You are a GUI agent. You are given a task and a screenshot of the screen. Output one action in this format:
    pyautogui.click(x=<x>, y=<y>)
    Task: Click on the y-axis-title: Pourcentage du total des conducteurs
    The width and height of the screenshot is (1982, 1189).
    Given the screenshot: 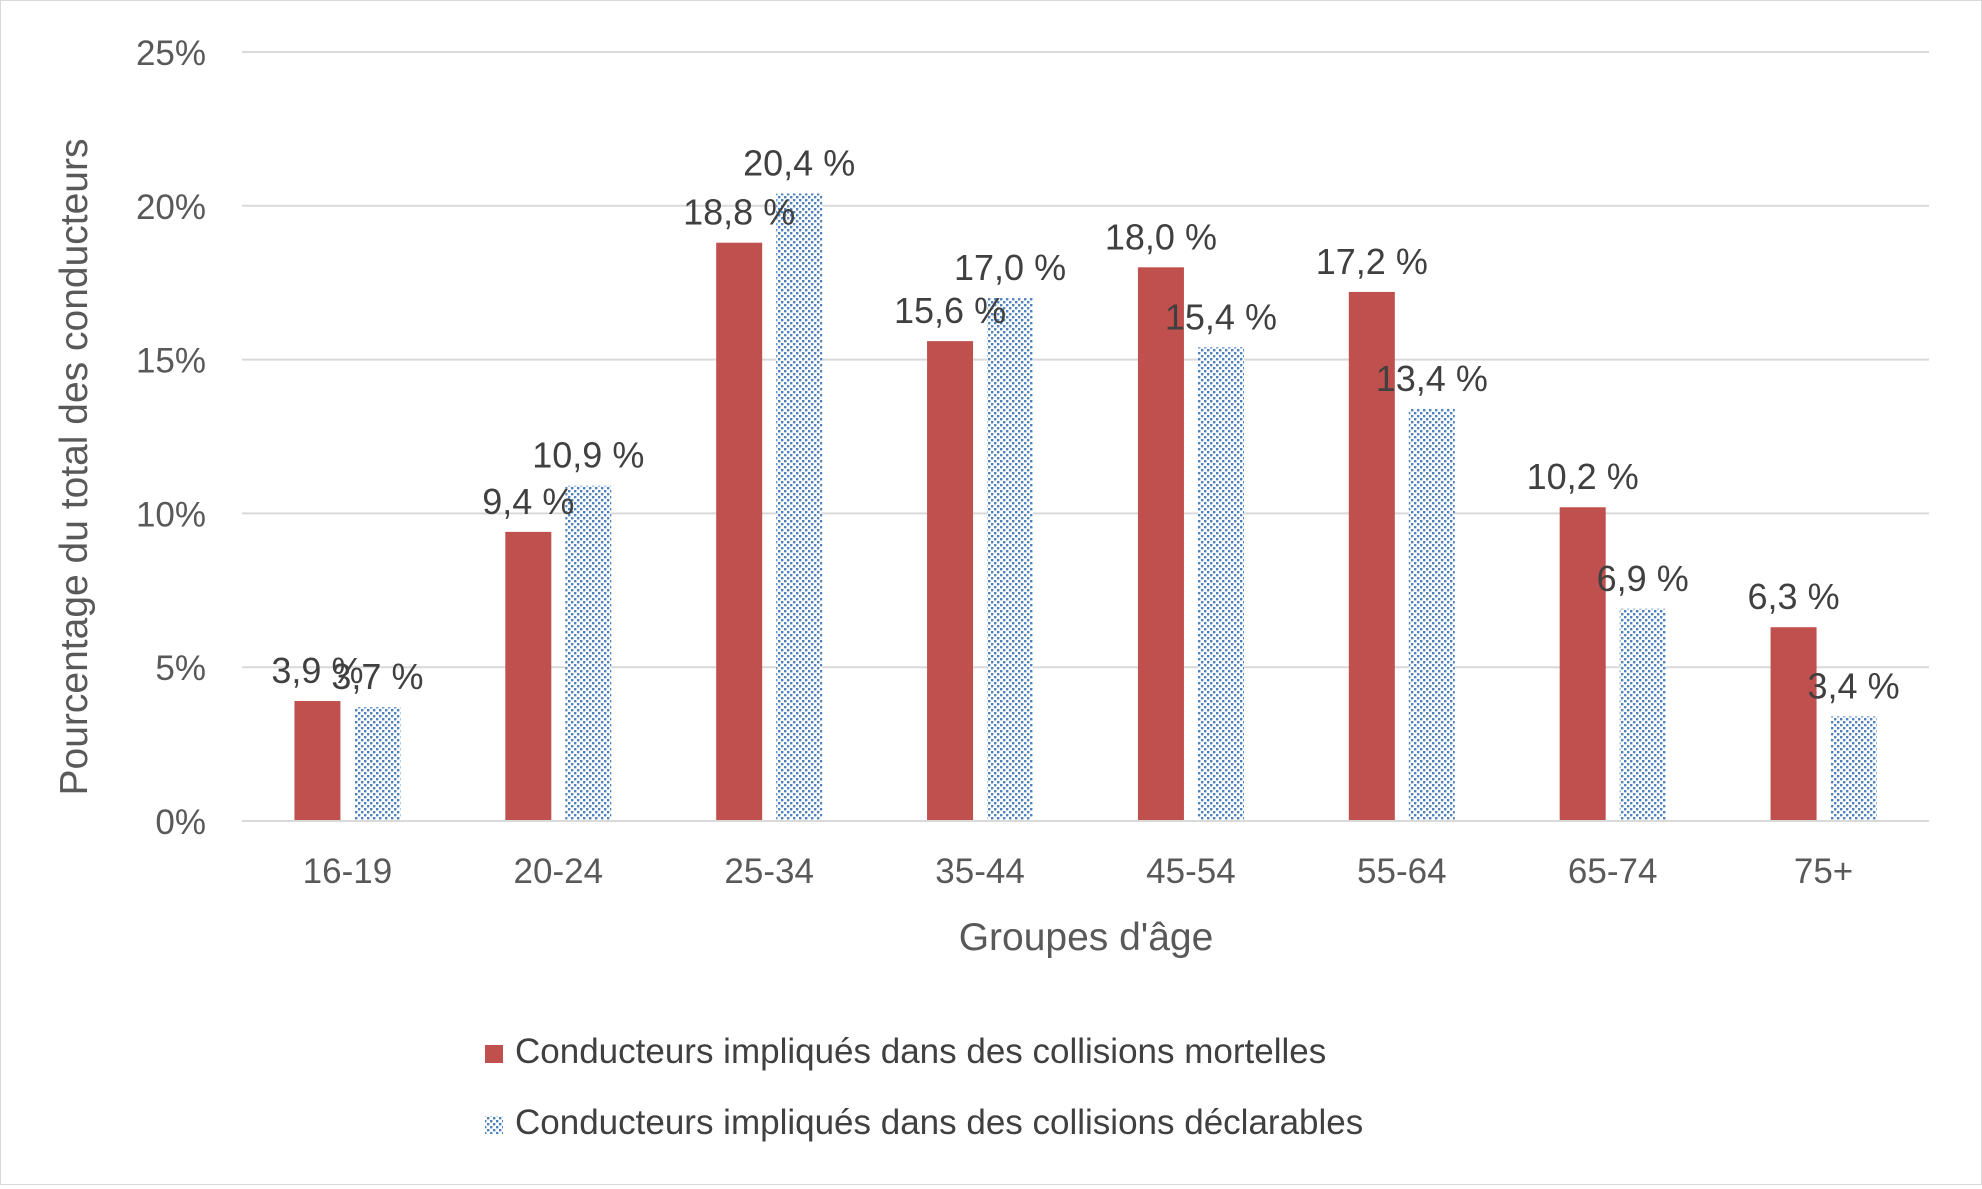 What is the action you would take?
    pyautogui.click(x=74, y=467)
    